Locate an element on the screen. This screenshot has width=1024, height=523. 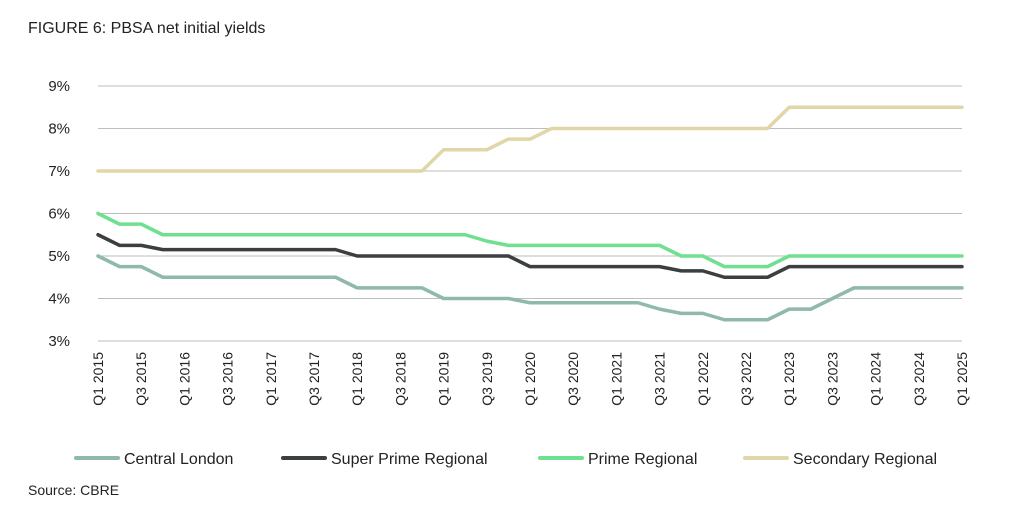
legend-item: Super Prime Regional is located at coordinates (384, 459).